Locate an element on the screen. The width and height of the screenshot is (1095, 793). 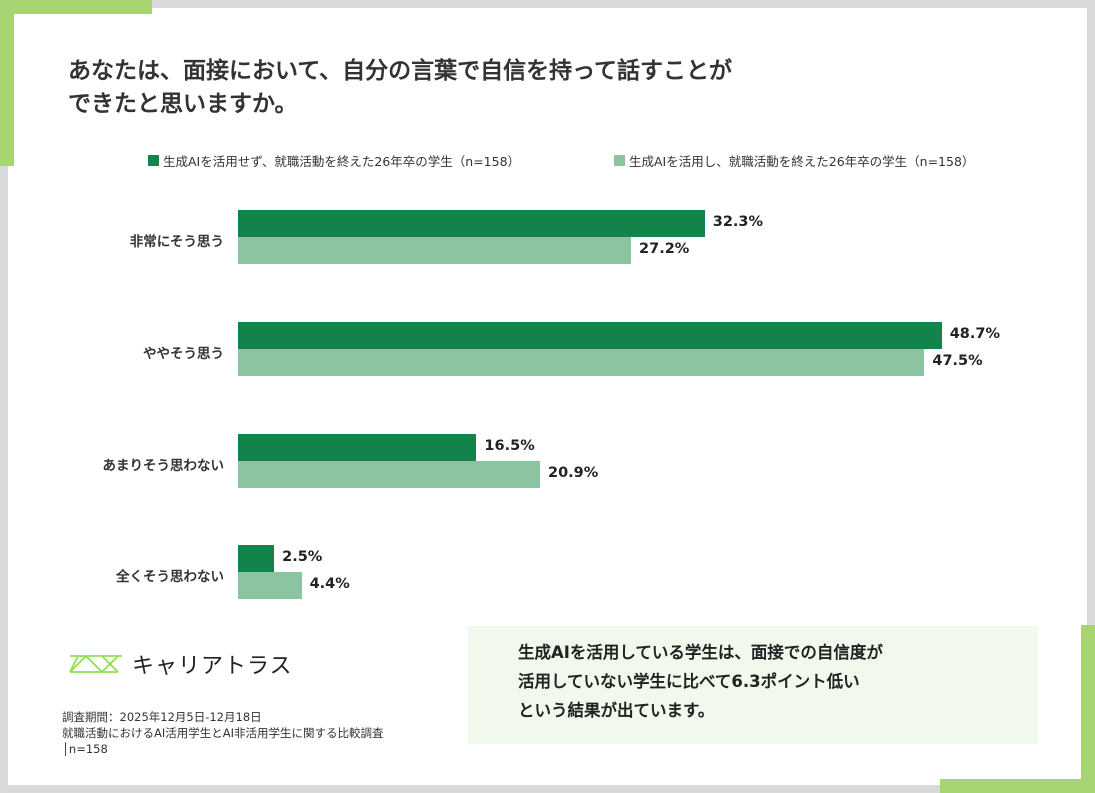
data-label: 16.5% is located at coordinates (509, 446).